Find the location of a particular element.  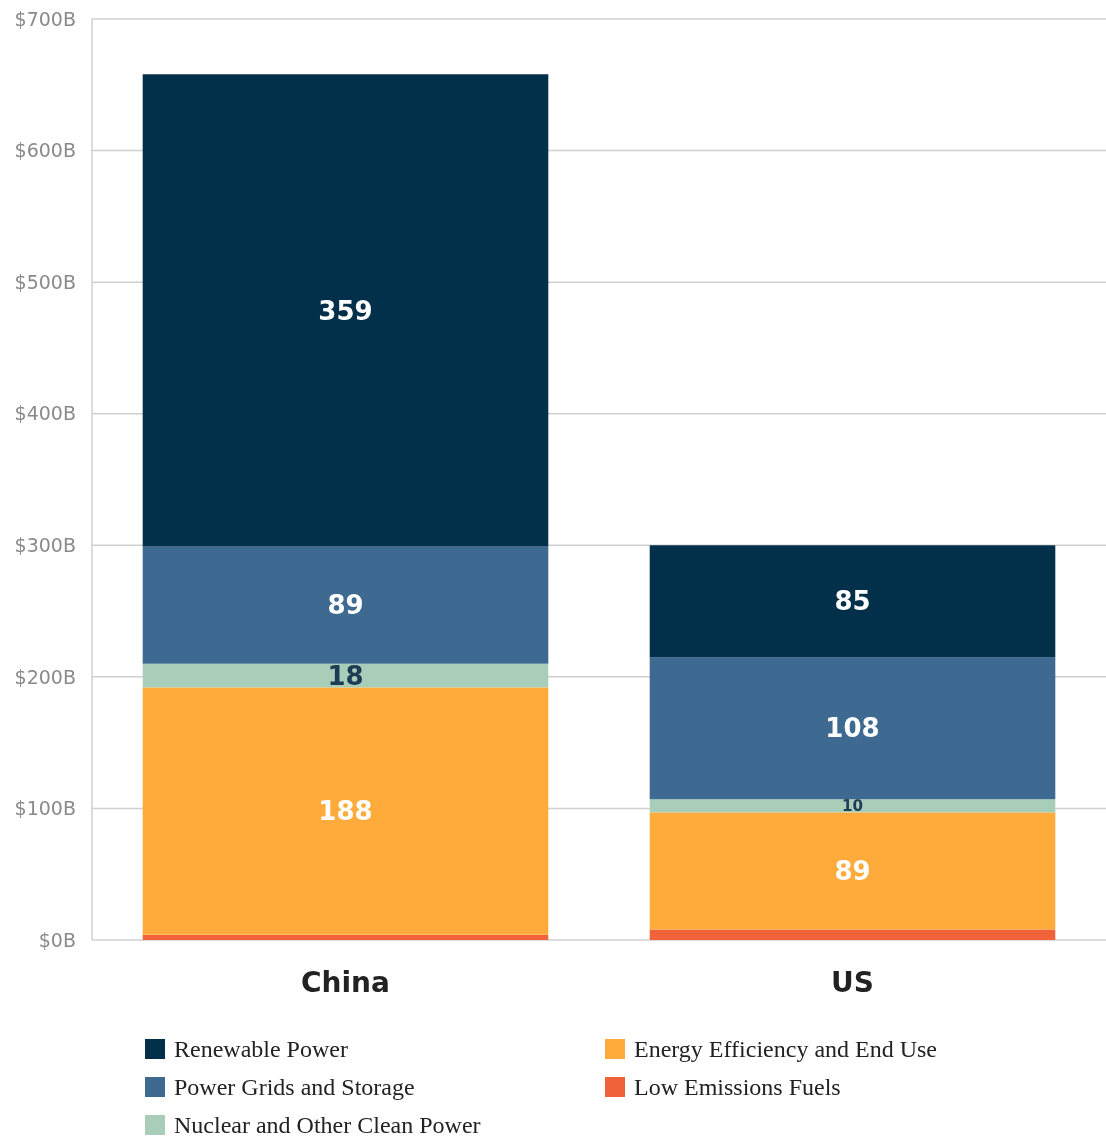

y-tick-label: $300B is located at coordinates (45, 544).